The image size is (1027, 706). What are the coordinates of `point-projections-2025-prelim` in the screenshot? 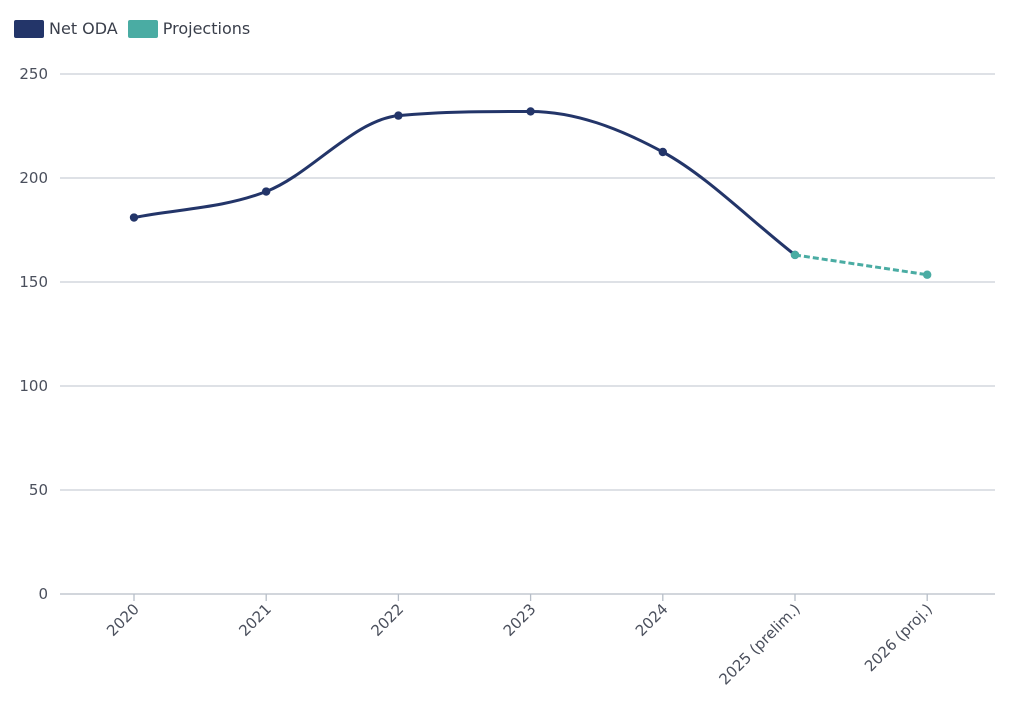 It's located at (795, 255).